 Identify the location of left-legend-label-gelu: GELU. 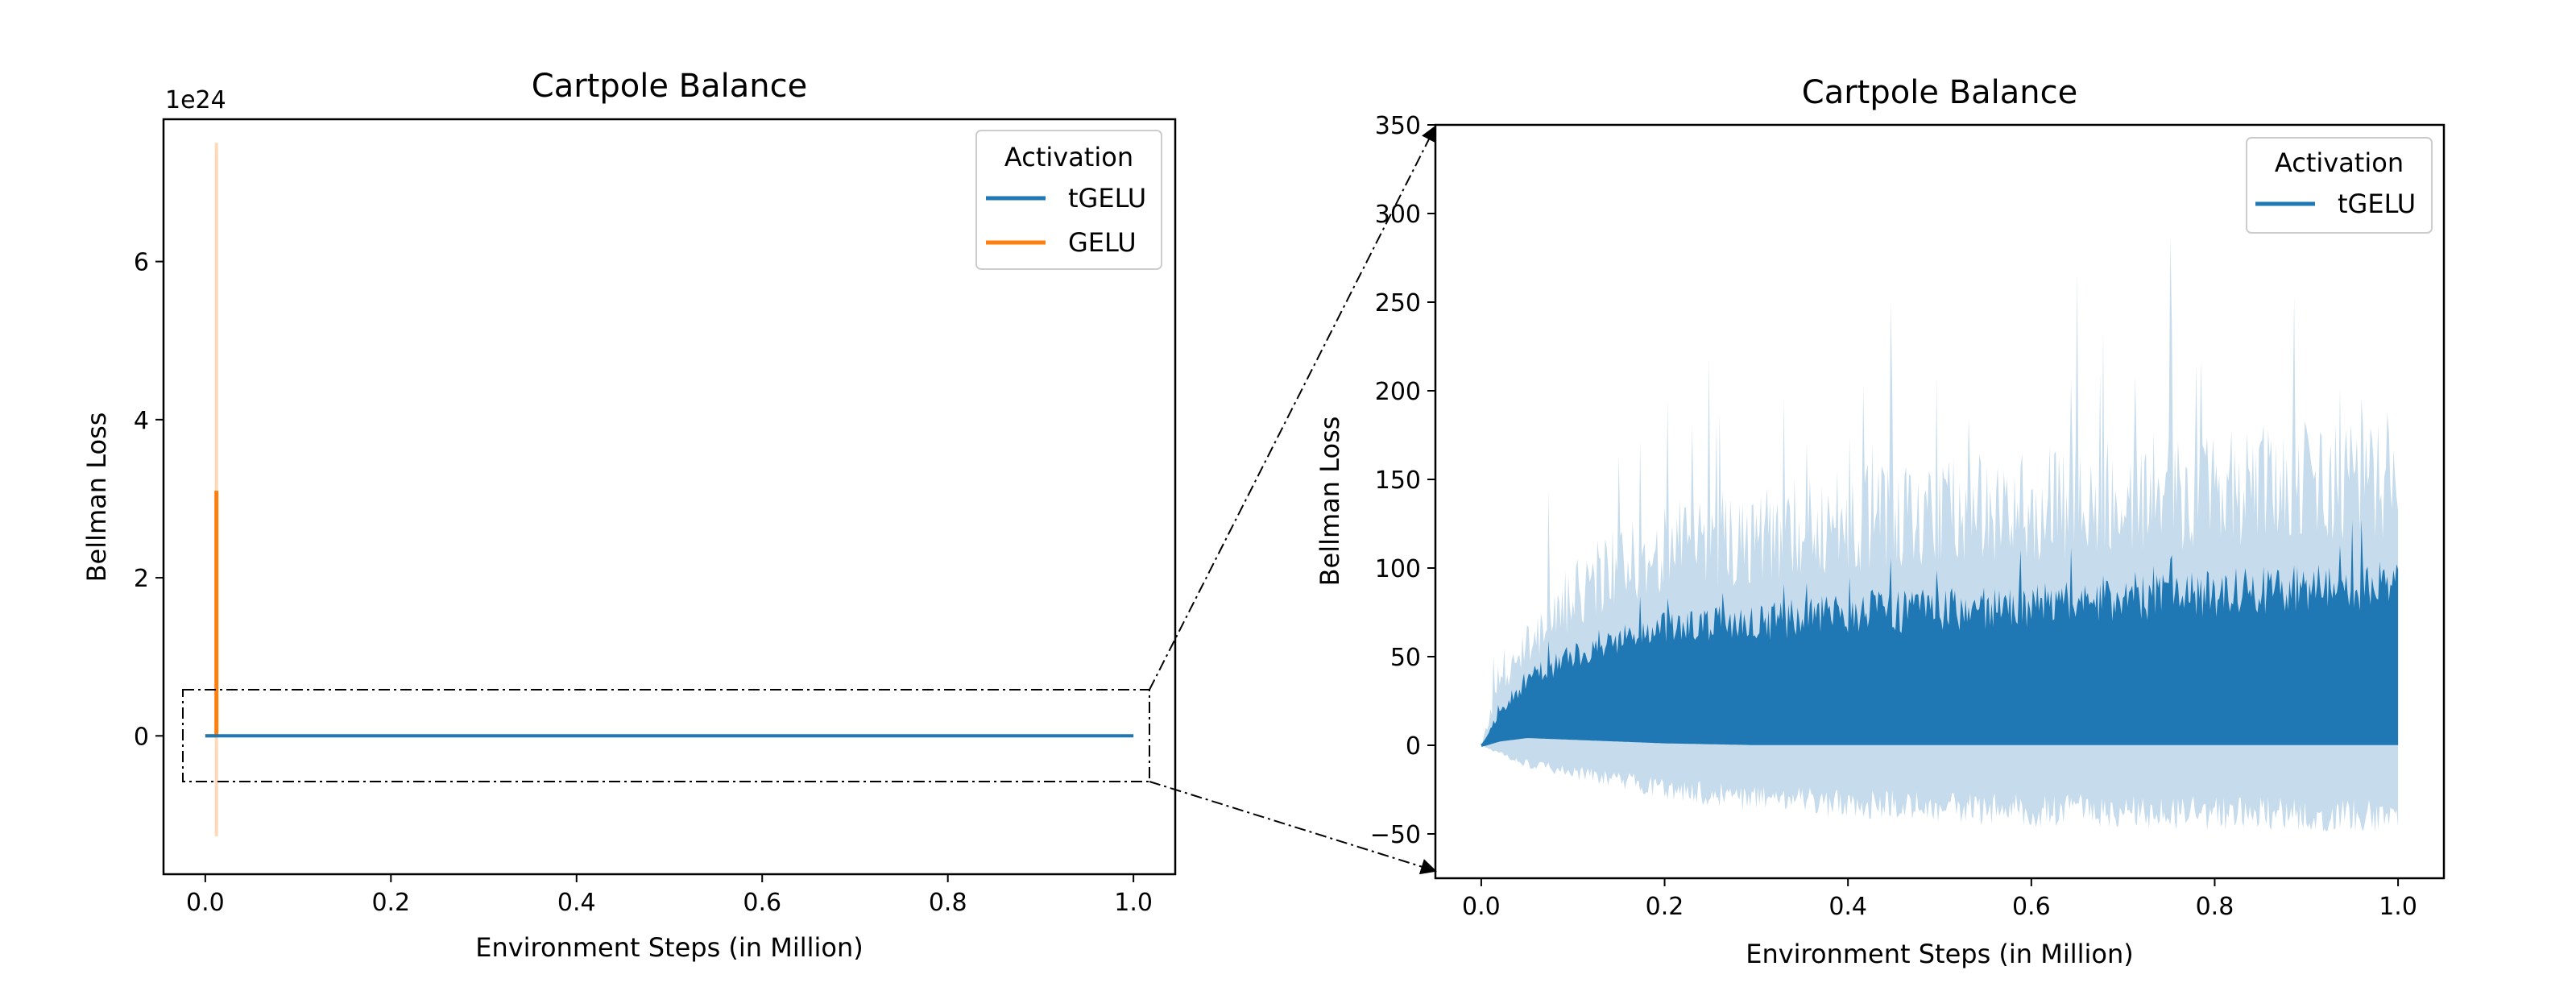
(1102, 242).